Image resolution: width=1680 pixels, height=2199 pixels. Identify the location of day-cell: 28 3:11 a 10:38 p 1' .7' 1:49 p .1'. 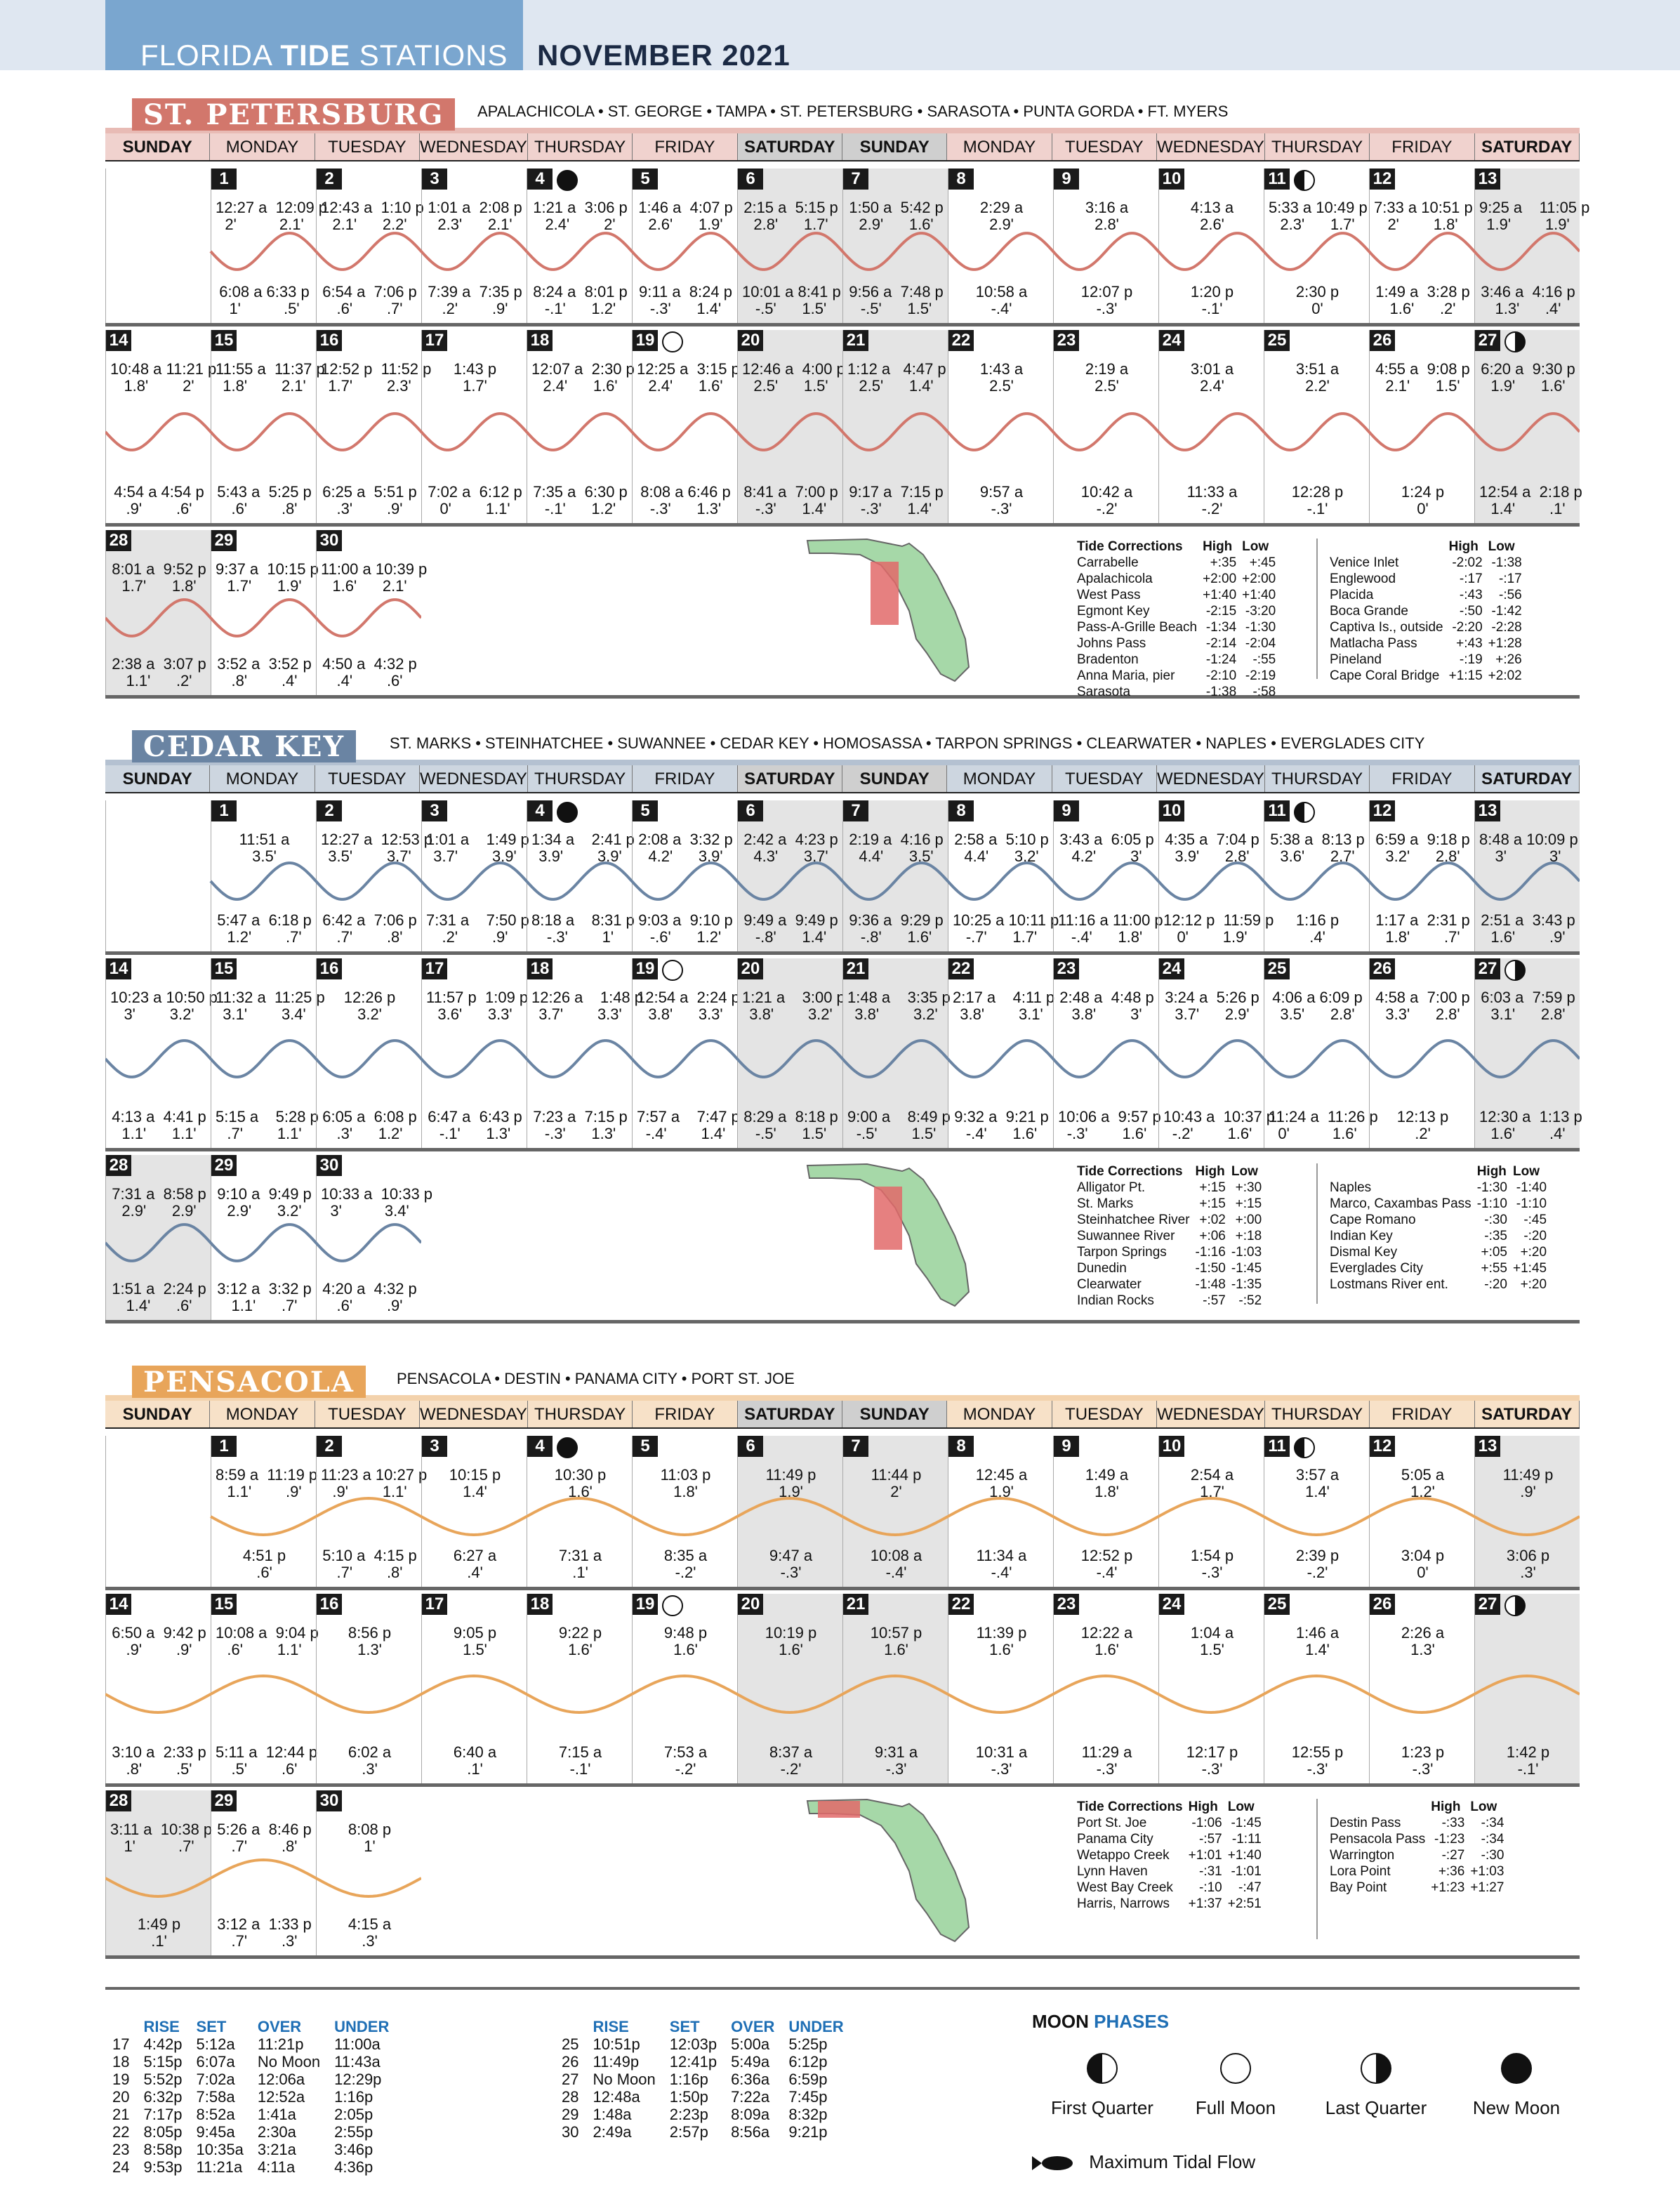
(159, 1873).